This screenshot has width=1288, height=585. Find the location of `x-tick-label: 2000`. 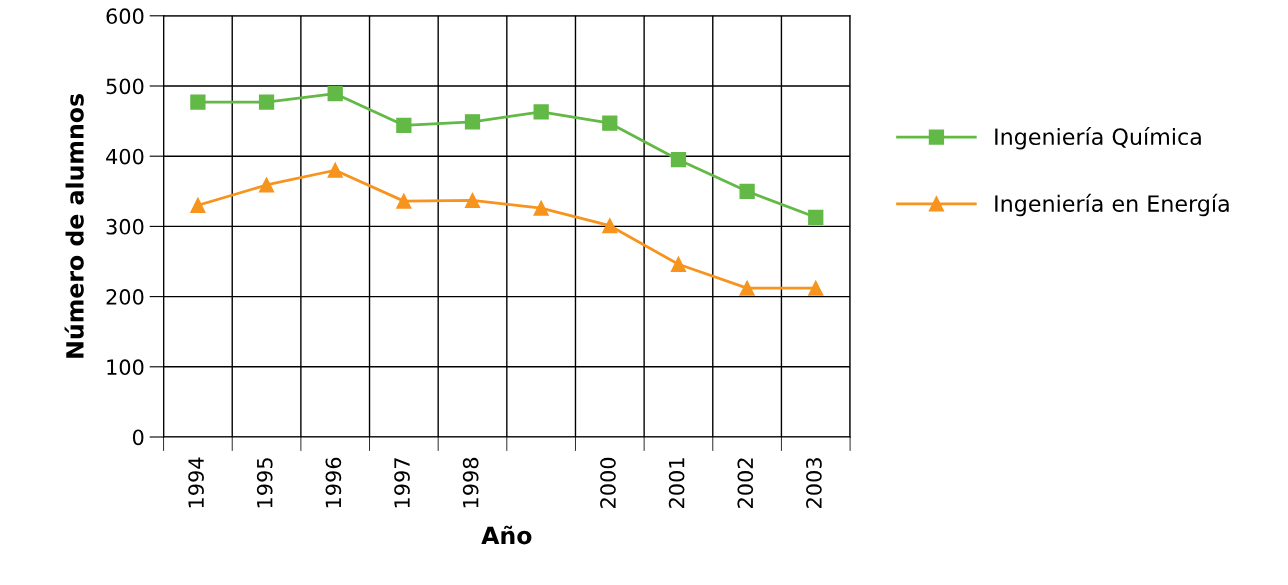

x-tick-label: 2000 is located at coordinates (608, 482).